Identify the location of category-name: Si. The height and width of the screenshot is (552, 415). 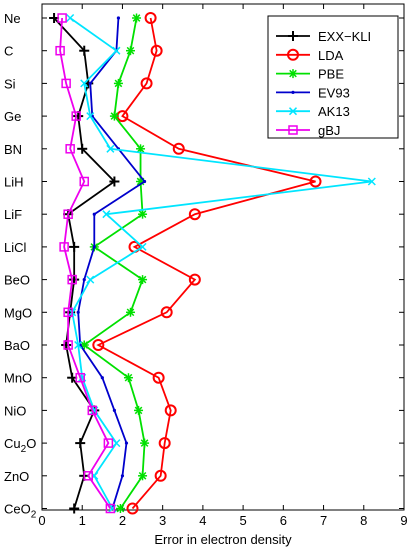
(10, 83).